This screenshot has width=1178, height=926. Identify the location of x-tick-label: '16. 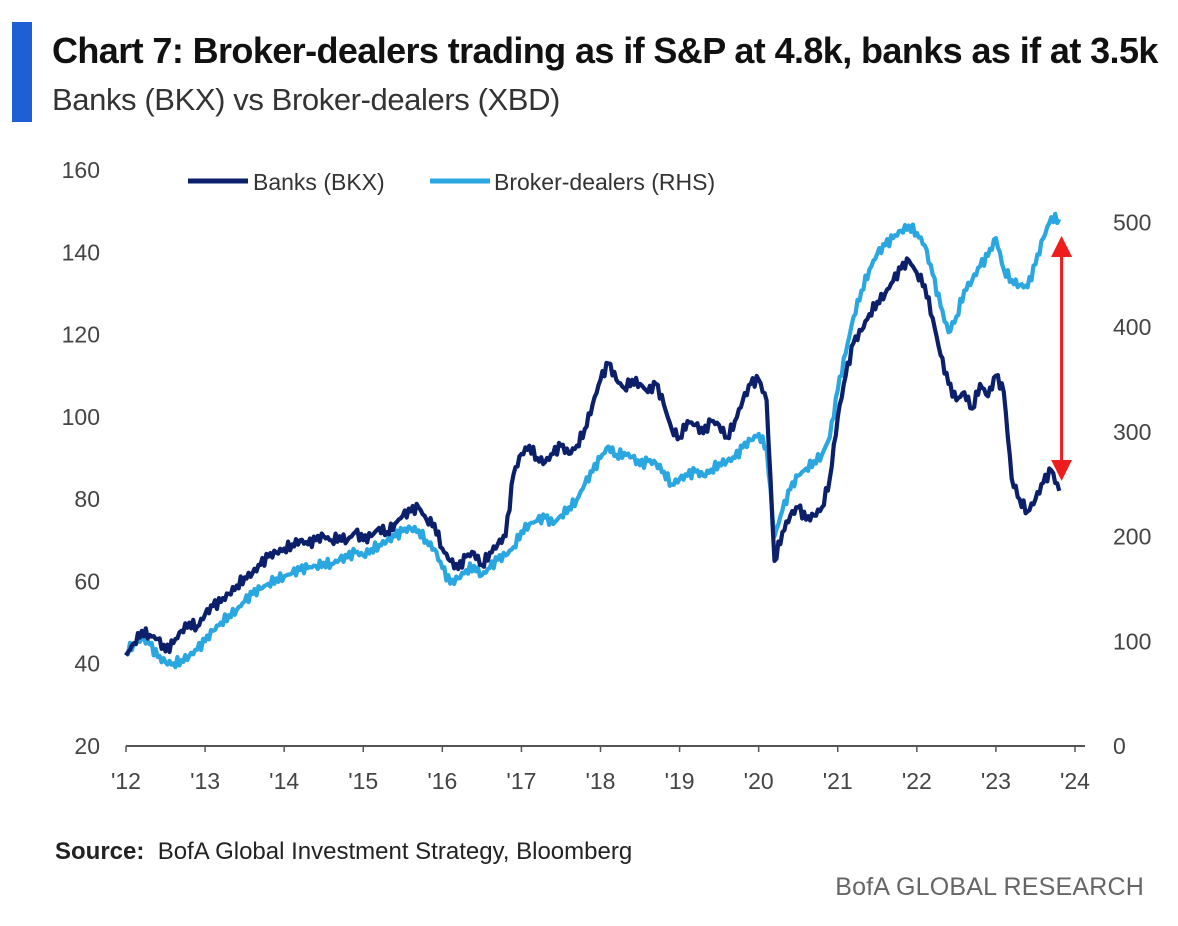
(442, 781).